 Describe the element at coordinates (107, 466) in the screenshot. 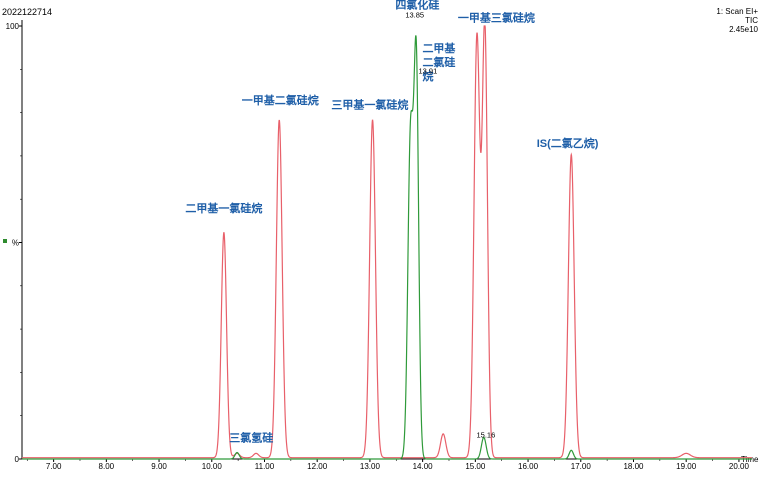

I see `x-tick-label: 8.00` at that location.